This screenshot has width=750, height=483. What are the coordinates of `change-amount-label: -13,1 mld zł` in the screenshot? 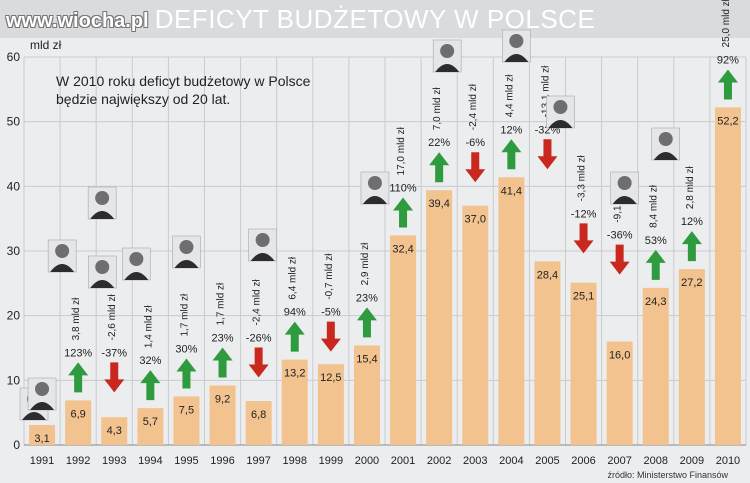 It's located at (545, 91).